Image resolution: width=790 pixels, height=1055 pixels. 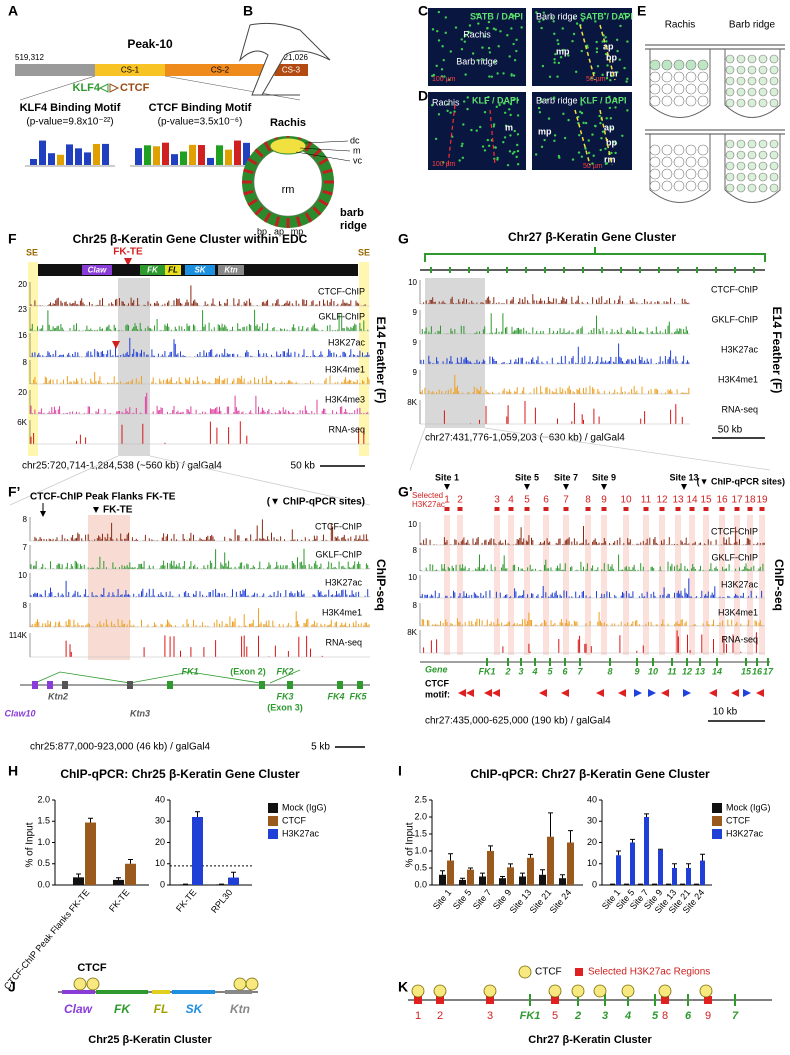 I want to click on label: Barb ridge, so click(x=557, y=16).